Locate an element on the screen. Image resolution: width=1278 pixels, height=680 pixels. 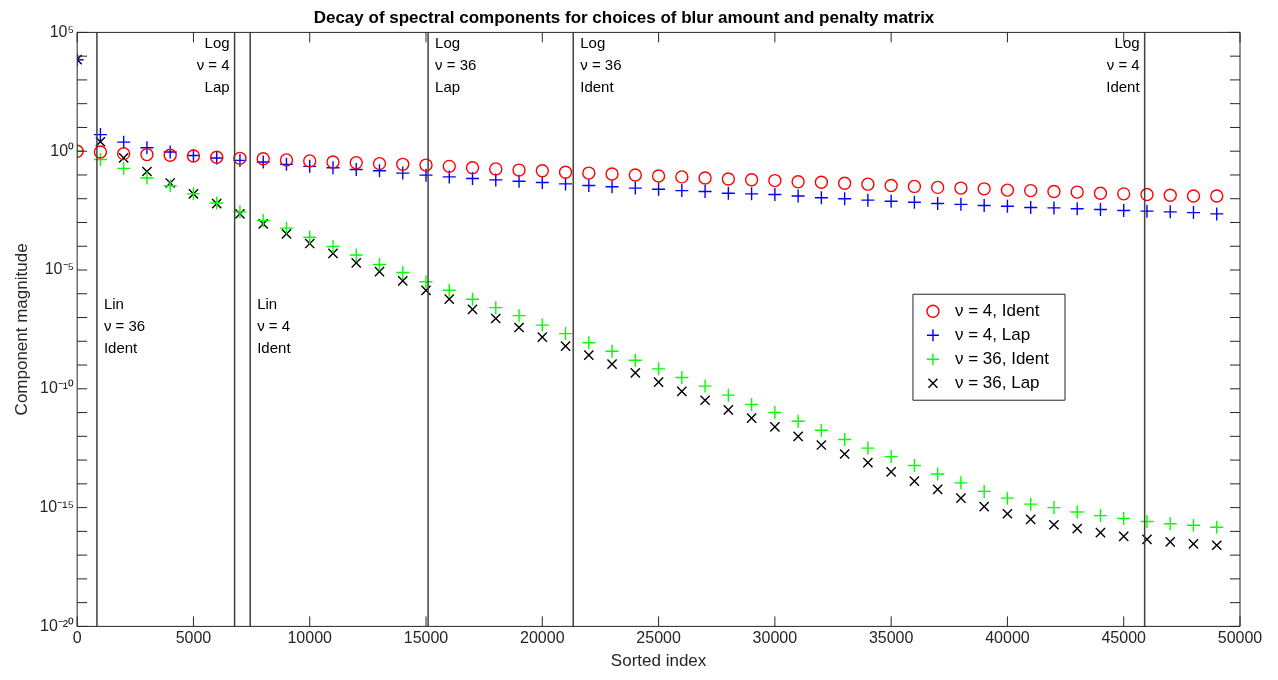
annotation: Lin ν = 36 Ident is located at coordinates (124, 326).